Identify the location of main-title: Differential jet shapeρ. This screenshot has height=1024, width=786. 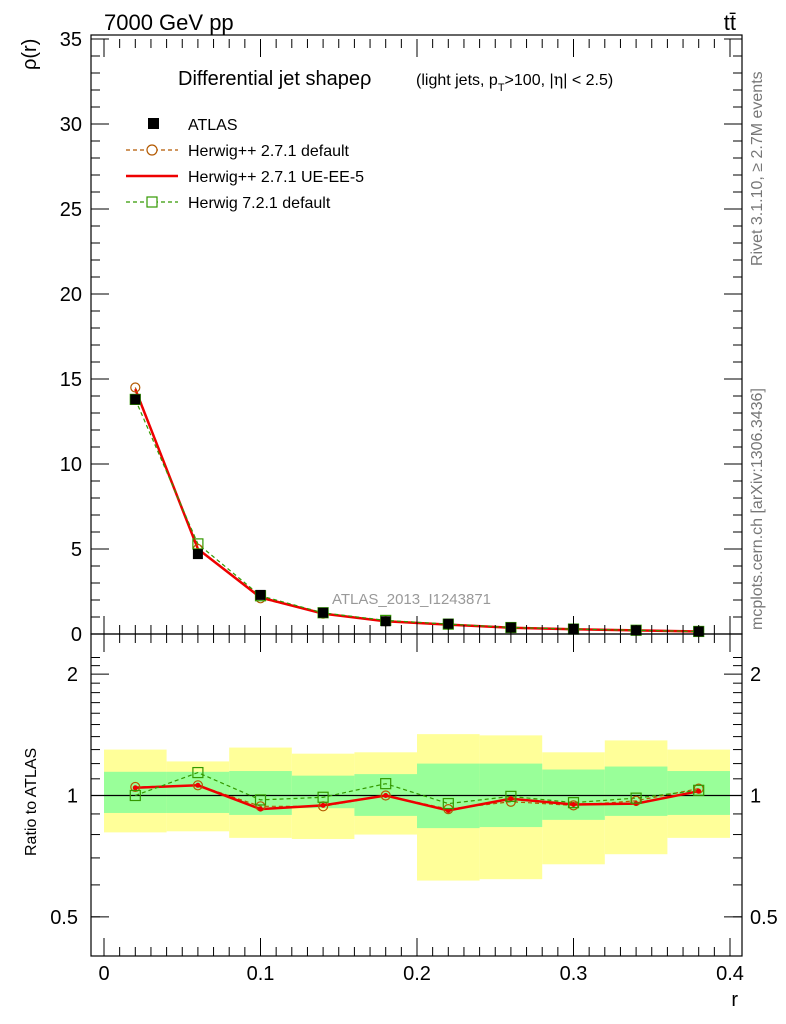
(274, 79).